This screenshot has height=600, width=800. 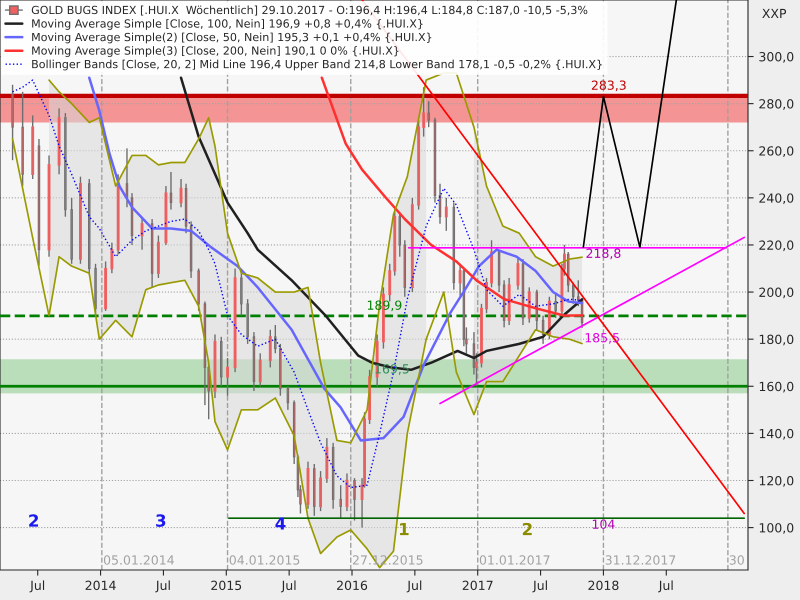 What do you see at coordinates (310, 11) in the screenshot?
I see `legend-label: GOLD BUGS INDEX [.HUI.X Wöchentlich] 29.10.2017 - O:196,4 H:196,4 L:184,8 C:187,0 -10,5 -5,3%` at bounding box center [310, 11].